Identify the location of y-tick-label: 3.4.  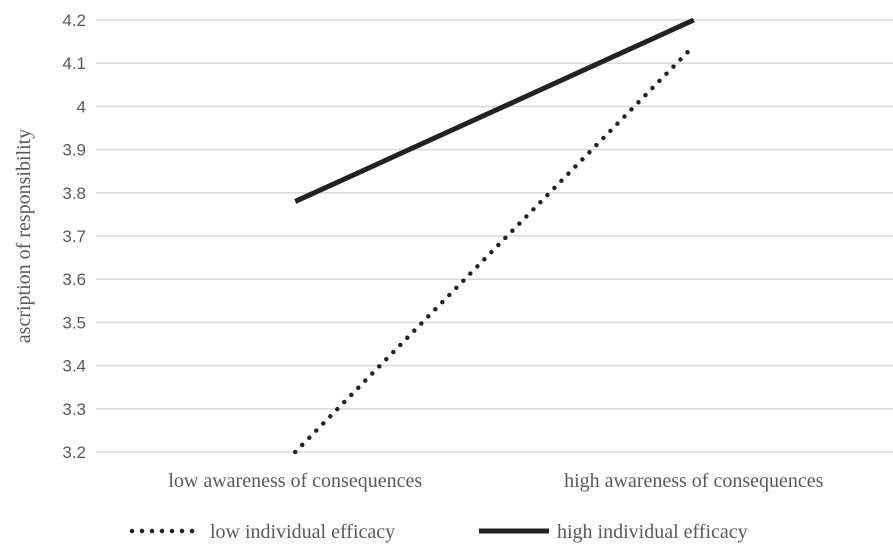
(74, 366).